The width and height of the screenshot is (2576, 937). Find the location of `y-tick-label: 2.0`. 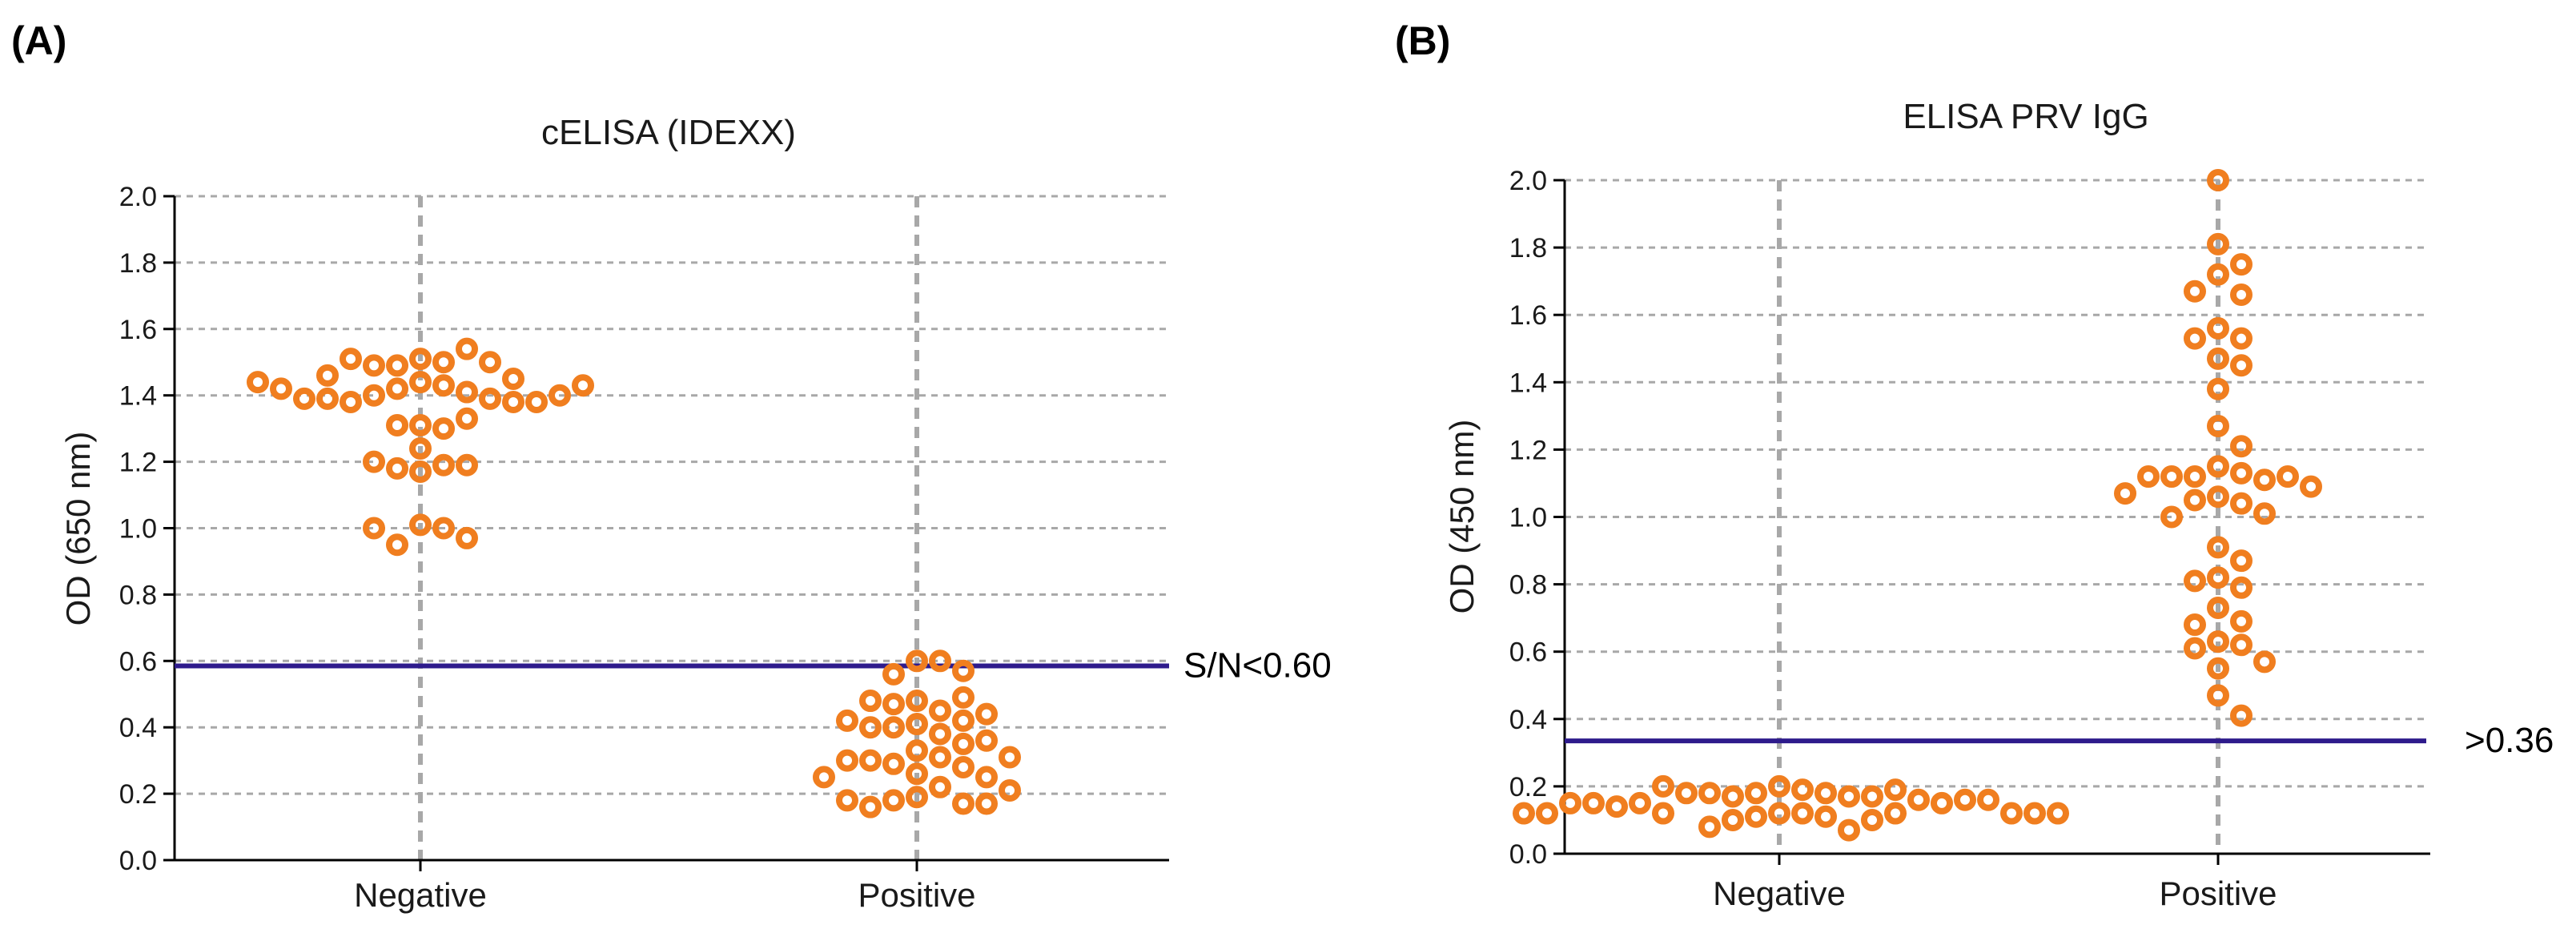

y-tick-label: 2.0 is located at coordinates (1528, 181).